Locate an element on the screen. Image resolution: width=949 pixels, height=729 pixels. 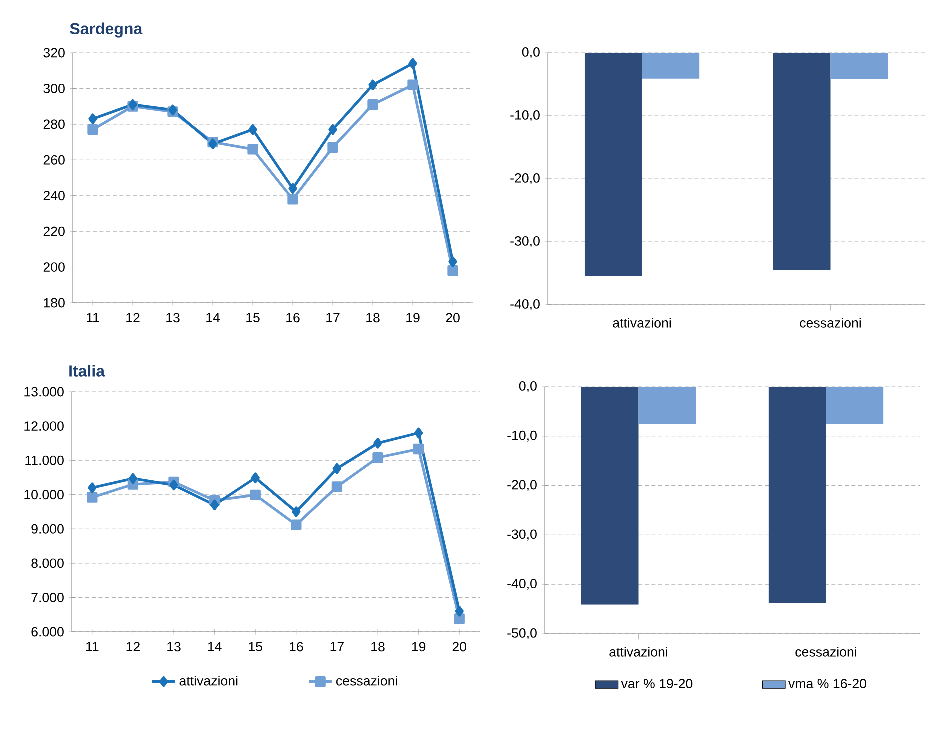
y-tick-label: 8.000 is located at coordinates (48, 563).